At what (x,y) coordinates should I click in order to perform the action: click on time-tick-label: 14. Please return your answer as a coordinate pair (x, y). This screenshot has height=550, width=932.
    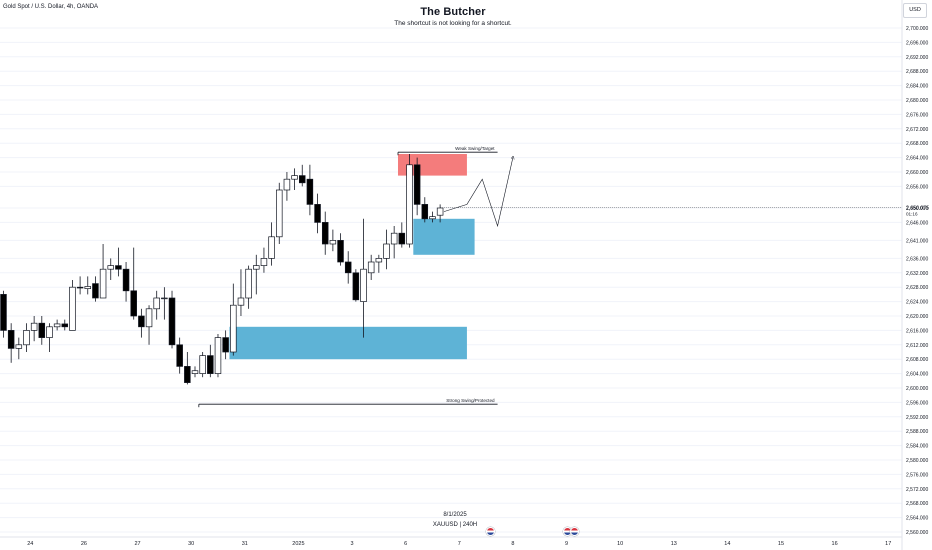
    Looking at the image, I should click on (727, 544).